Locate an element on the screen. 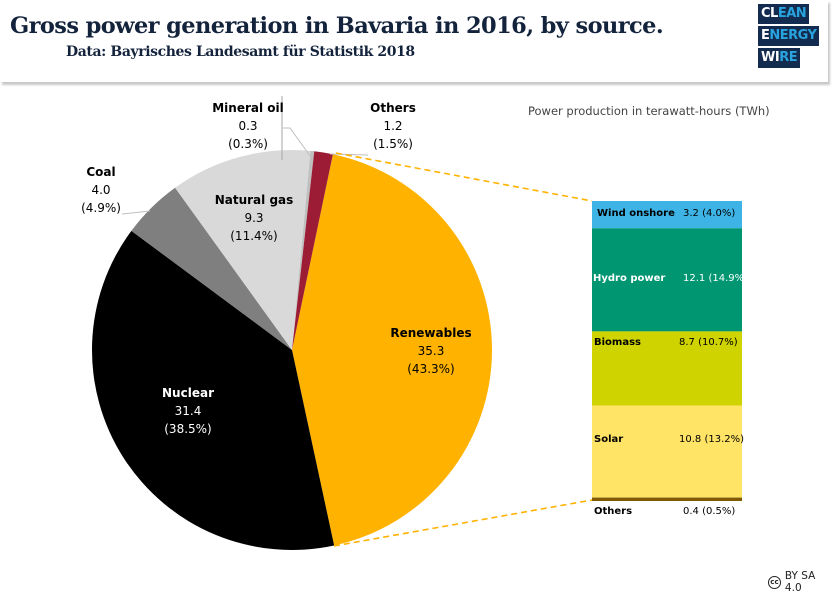 This screenshot has width=835, height=614. pie-slice-natural-gas is located at coordinates (243, 250).